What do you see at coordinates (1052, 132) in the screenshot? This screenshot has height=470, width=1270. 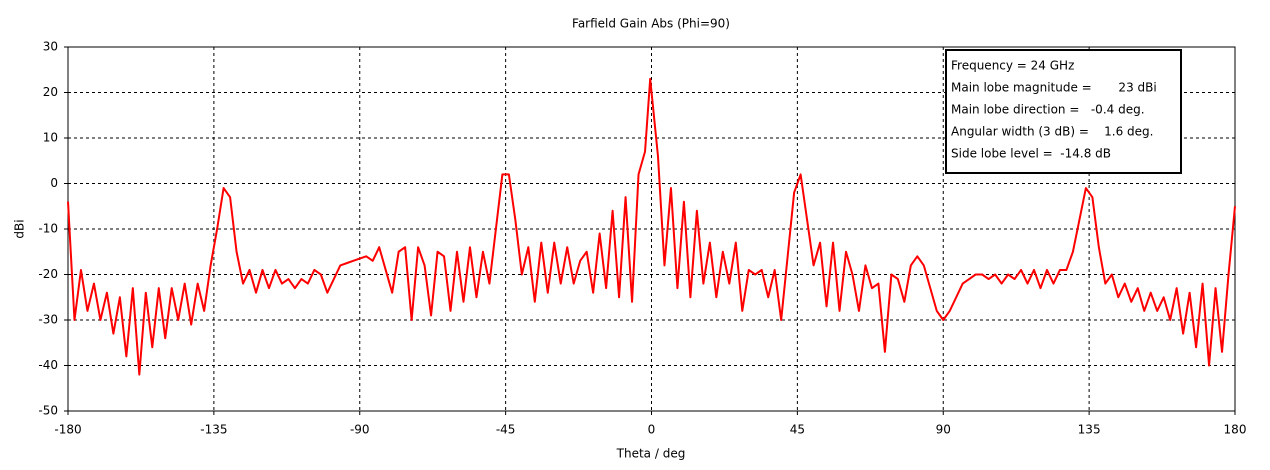 I see `annotation-line: Angular width (3 dB) = 1.6 deg.` at bounding box center [1052, 132].